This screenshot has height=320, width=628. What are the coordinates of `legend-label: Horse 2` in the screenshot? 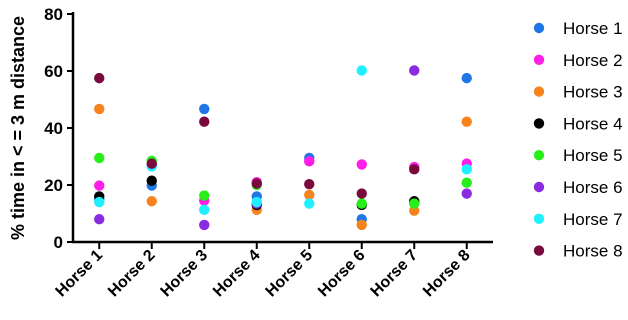 It's located at (593, 60).